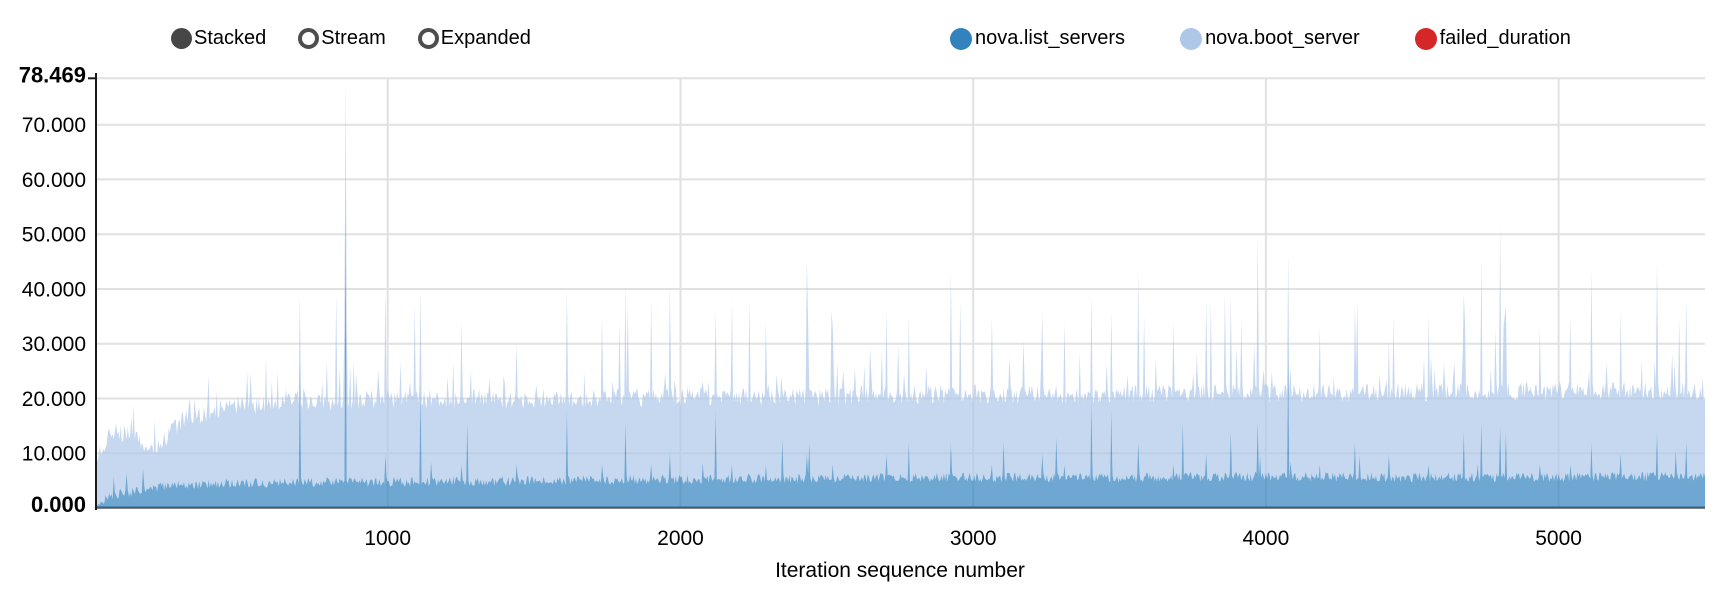 The image size is (1728, 599). I want to click on legend-item-nova-boot-server: nova.boot_server, so click(1270, 38).